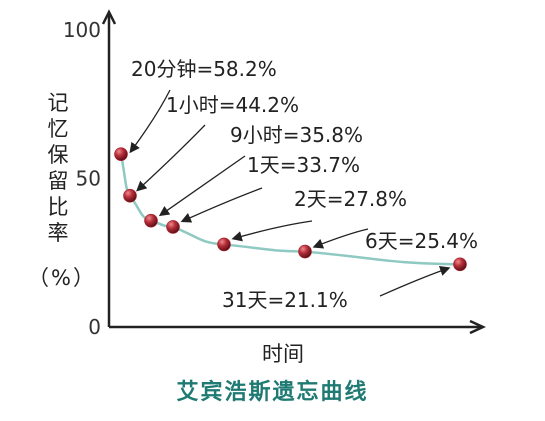 This screenshot has height=421, width=545. I want to click on data-label: 31天=21.1%, so click(285, 300).